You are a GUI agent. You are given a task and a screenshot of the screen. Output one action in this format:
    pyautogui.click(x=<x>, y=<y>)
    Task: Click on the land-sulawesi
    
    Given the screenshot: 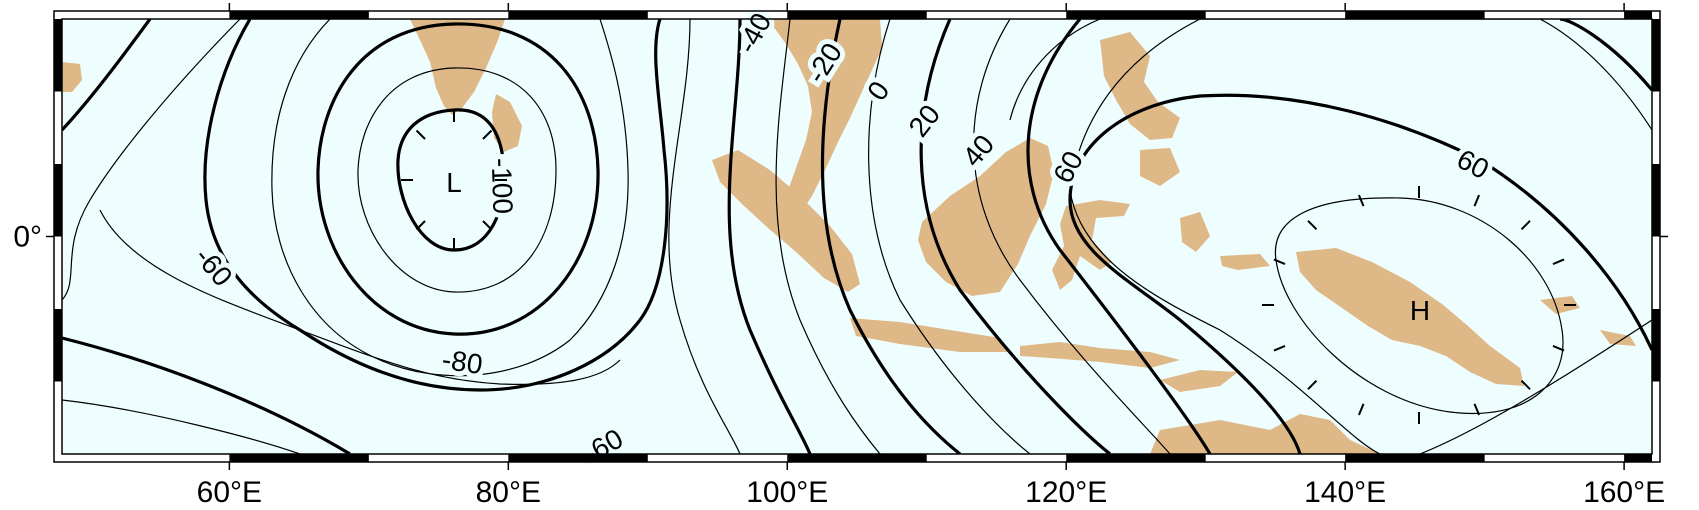 What is the action you would take?
    pyautogui.click(x=1091, y=245)
    